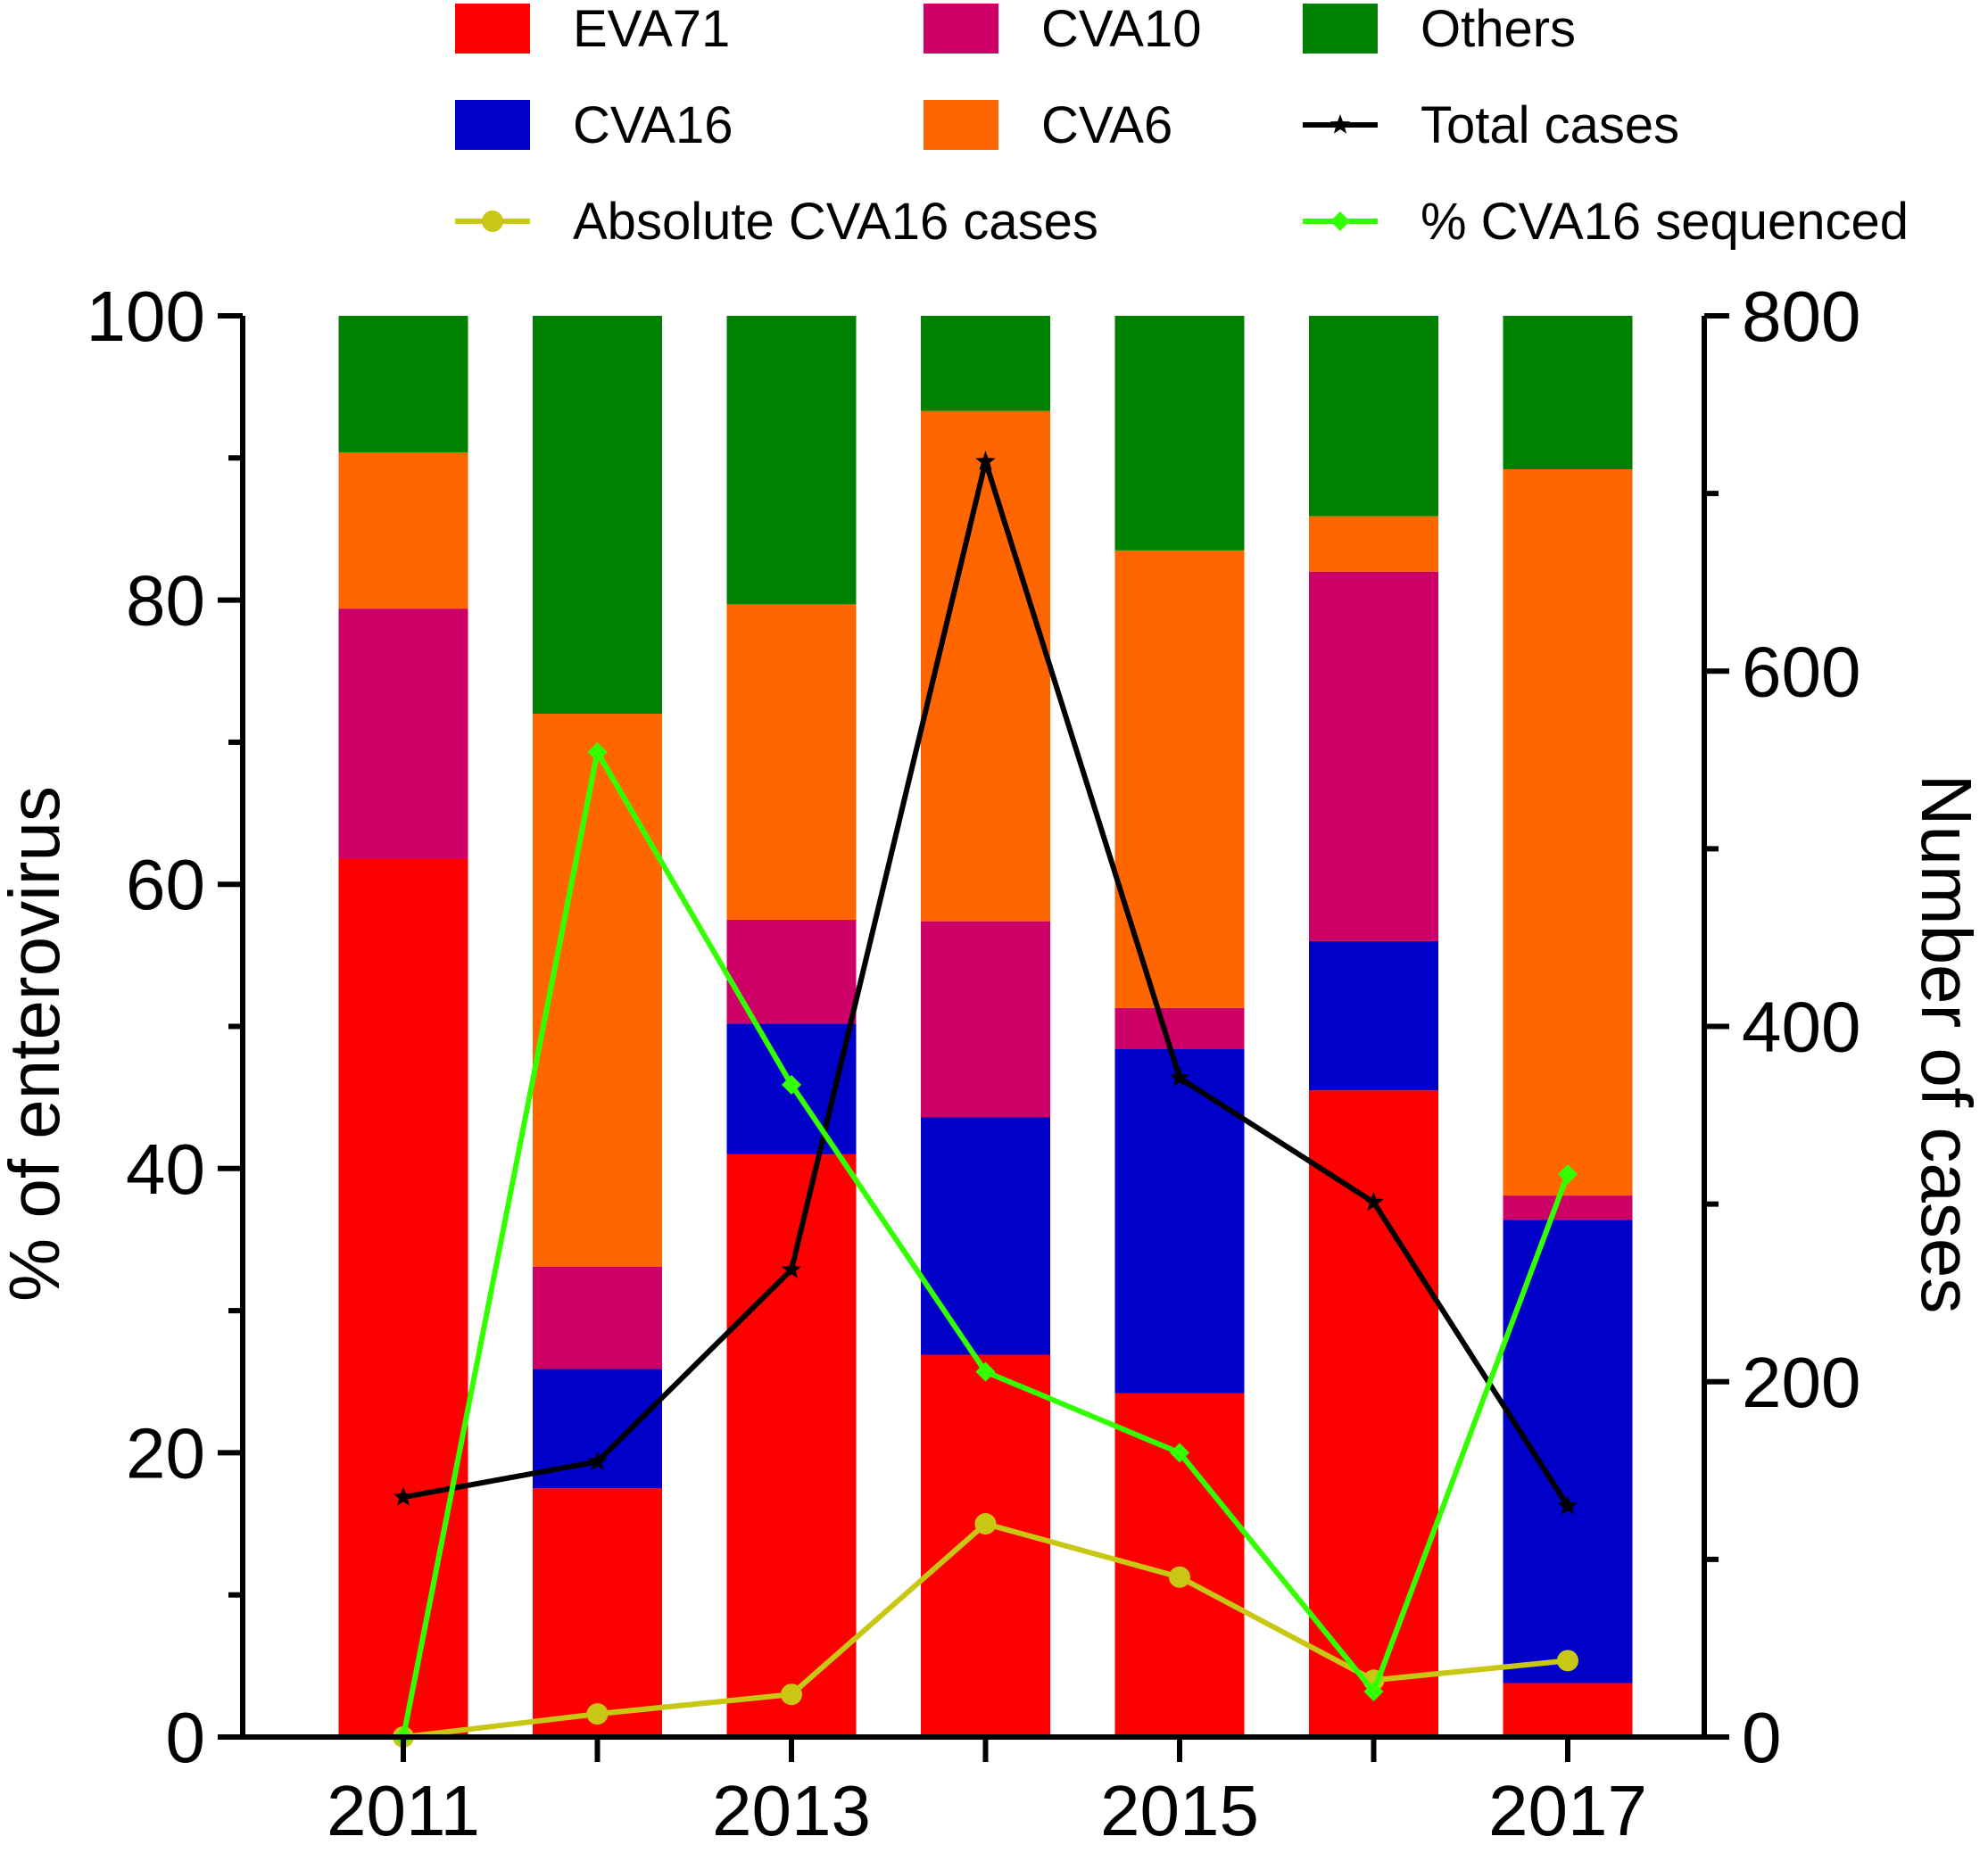  Describe the element at coordinates (1568, 1710) in the screenshot. I see `bar-eva71-2017` at that location.